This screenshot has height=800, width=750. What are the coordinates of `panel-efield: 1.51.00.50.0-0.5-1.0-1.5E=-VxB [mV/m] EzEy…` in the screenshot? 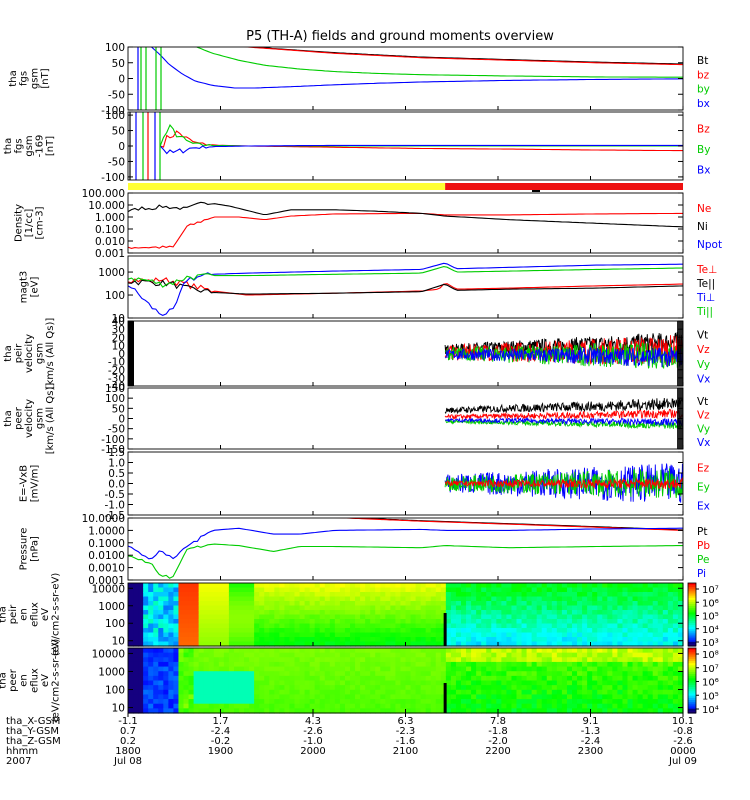 It's located at (364, 484).